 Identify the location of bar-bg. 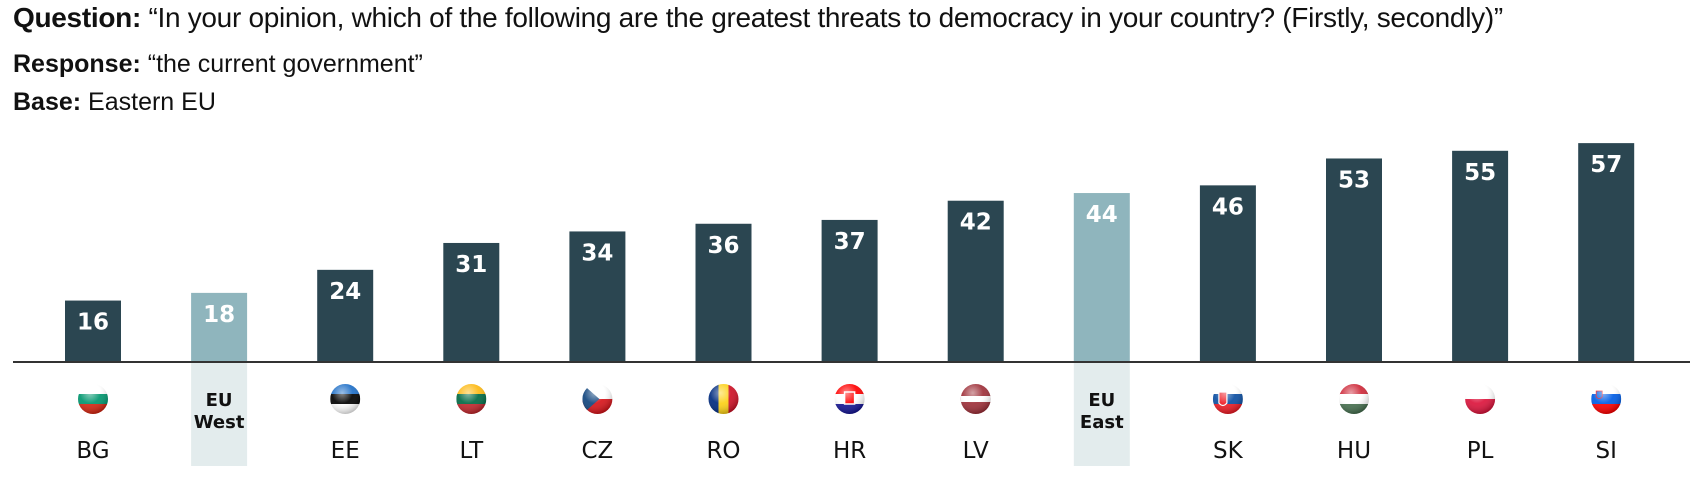
(93, 331).